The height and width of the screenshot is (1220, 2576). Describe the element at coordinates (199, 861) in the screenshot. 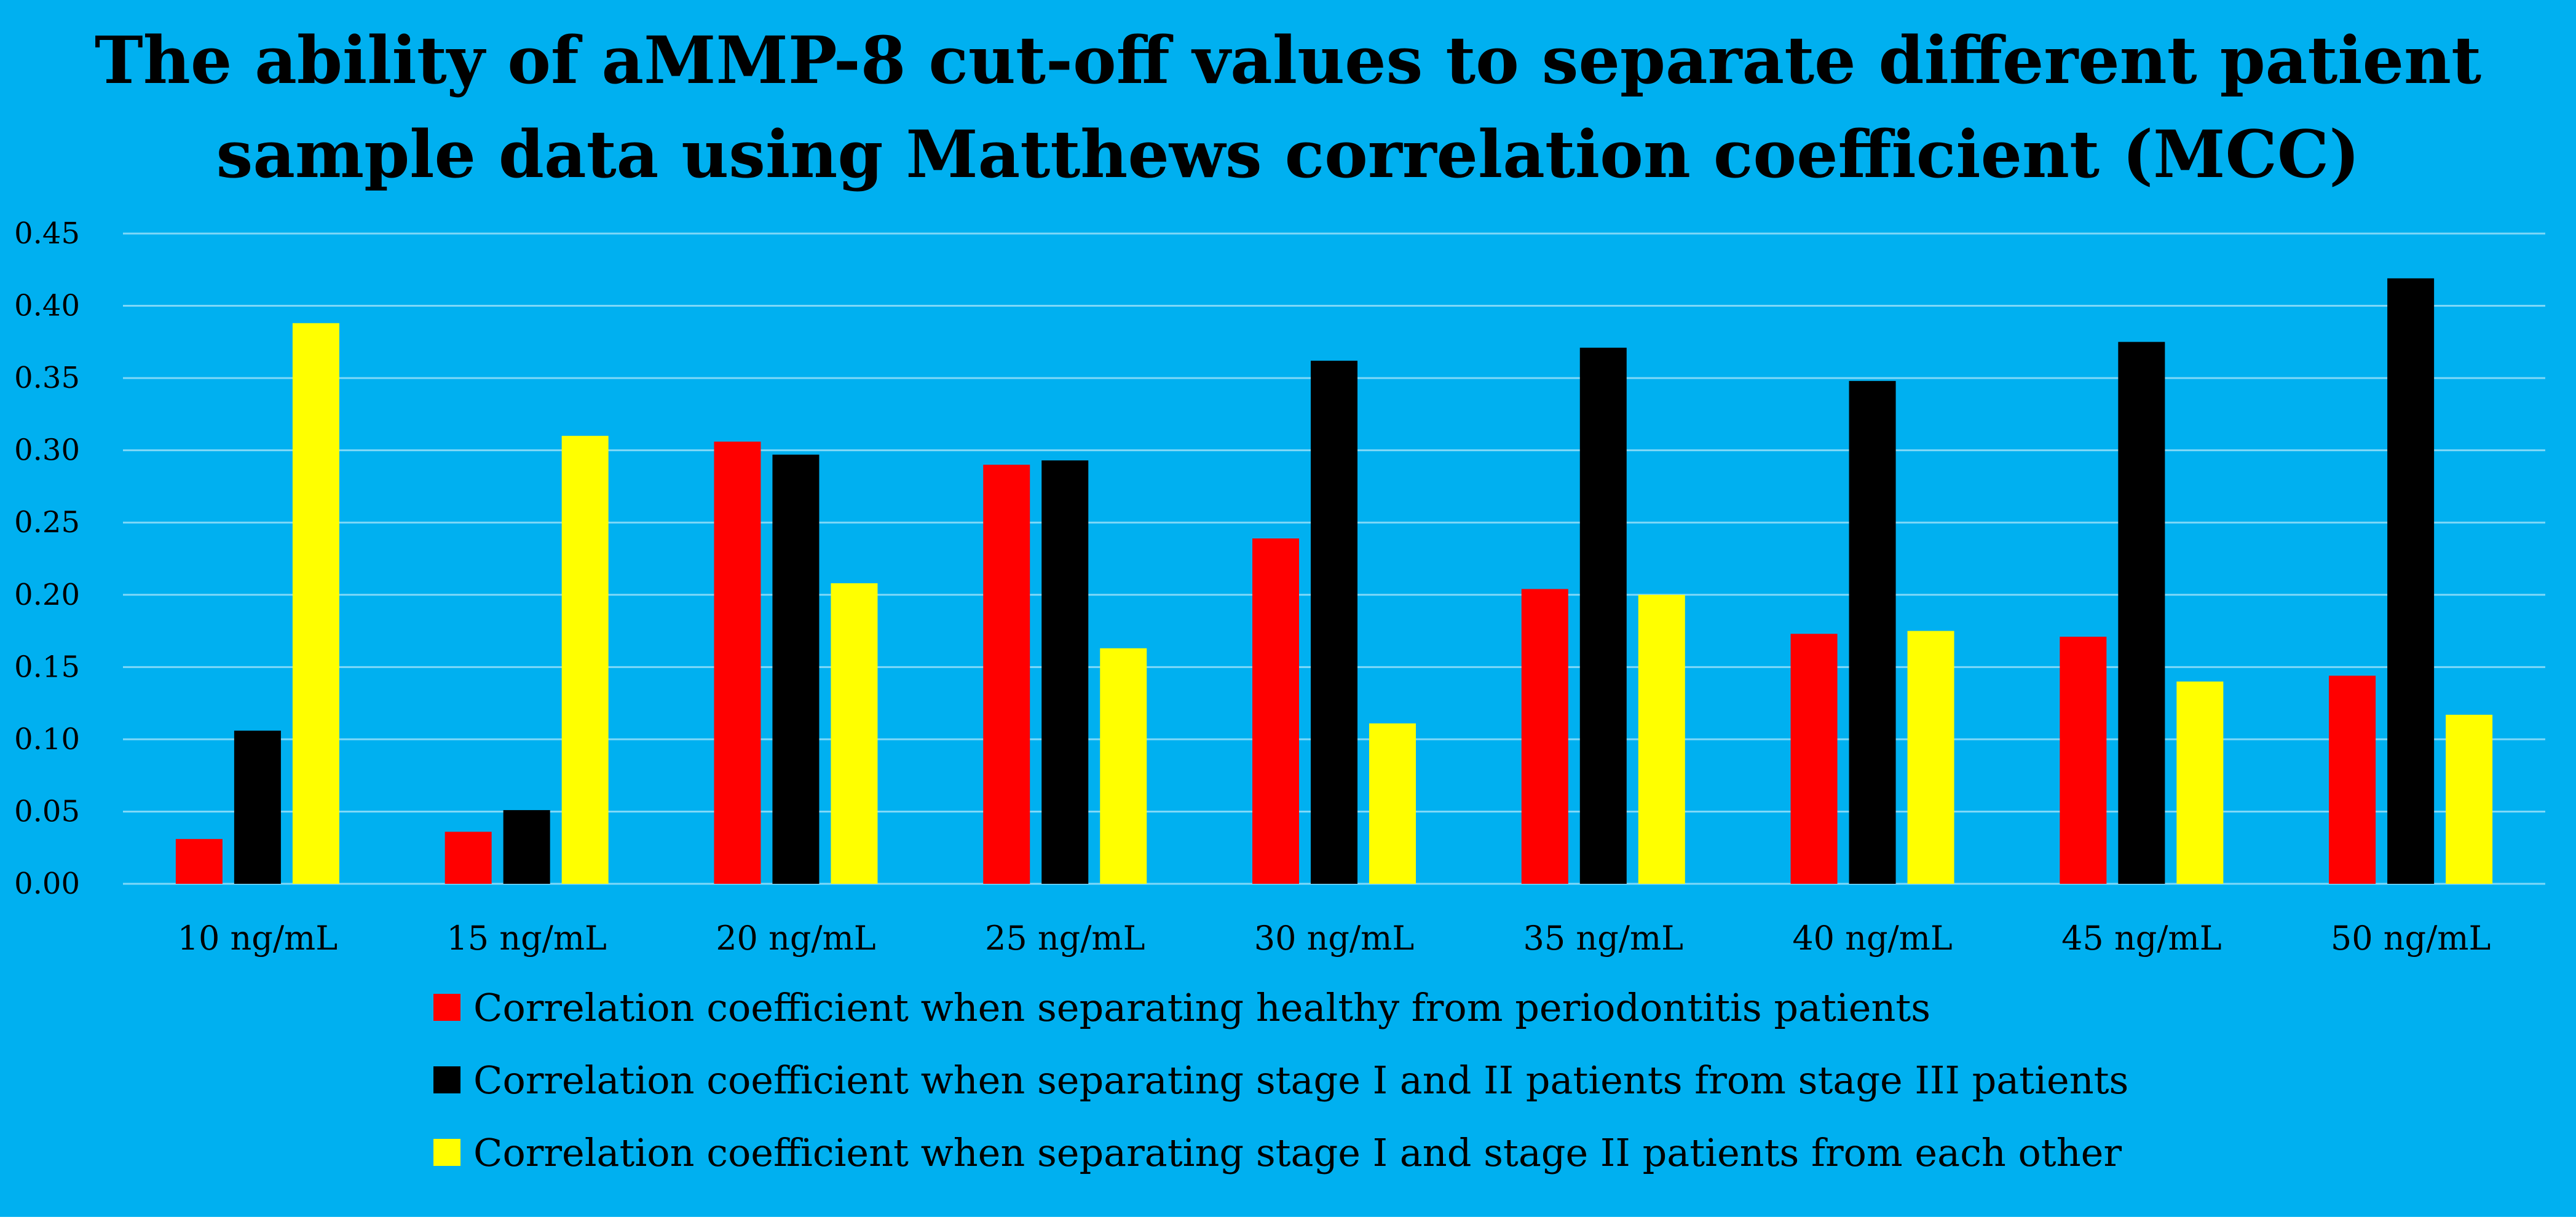

I see `bar-series-1-10-ng-ml` at that location.